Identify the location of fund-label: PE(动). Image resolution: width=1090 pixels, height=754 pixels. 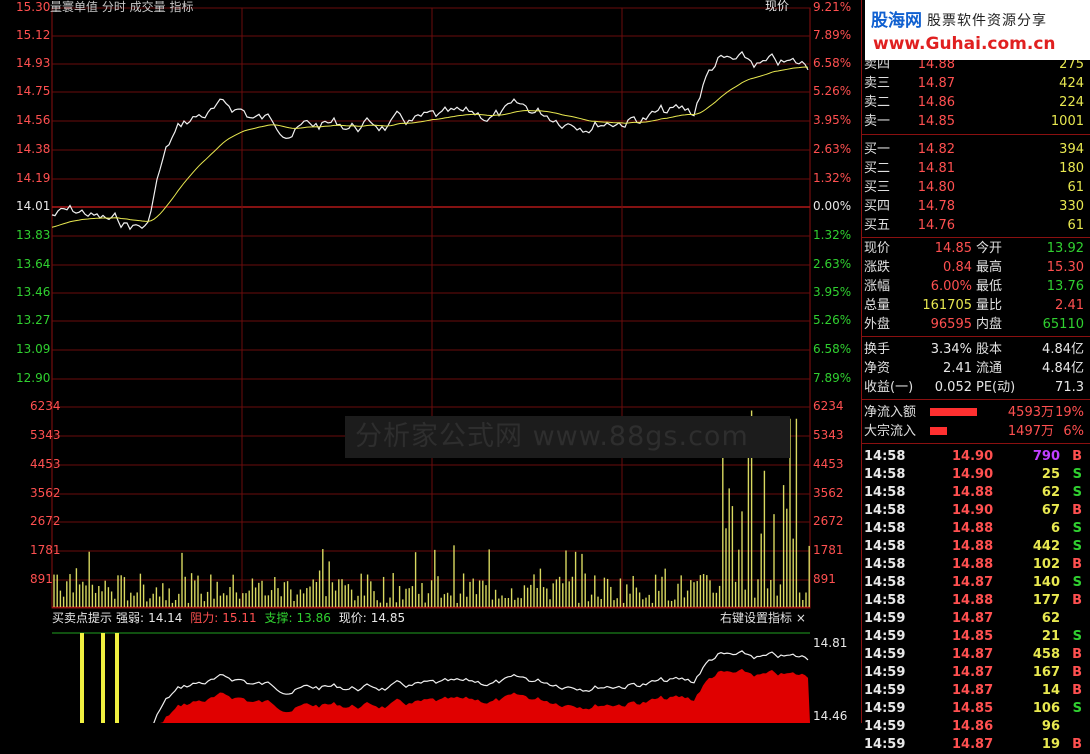
(996, 387).